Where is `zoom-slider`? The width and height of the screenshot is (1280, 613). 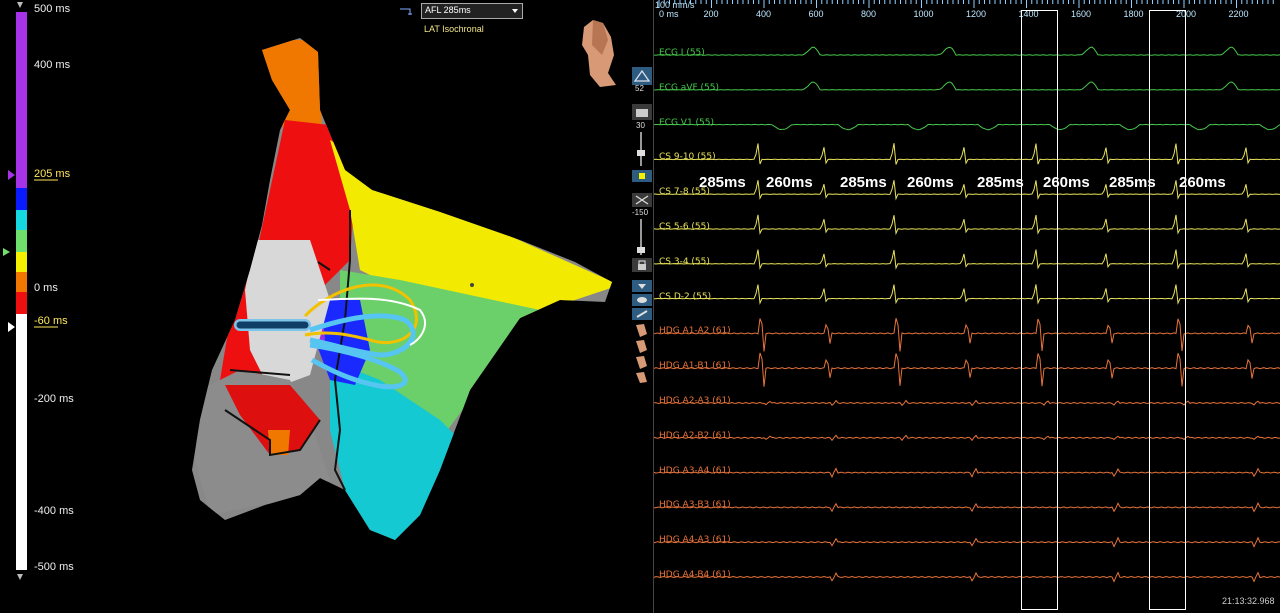 zoom-slider is located at coordinates (641, 149).